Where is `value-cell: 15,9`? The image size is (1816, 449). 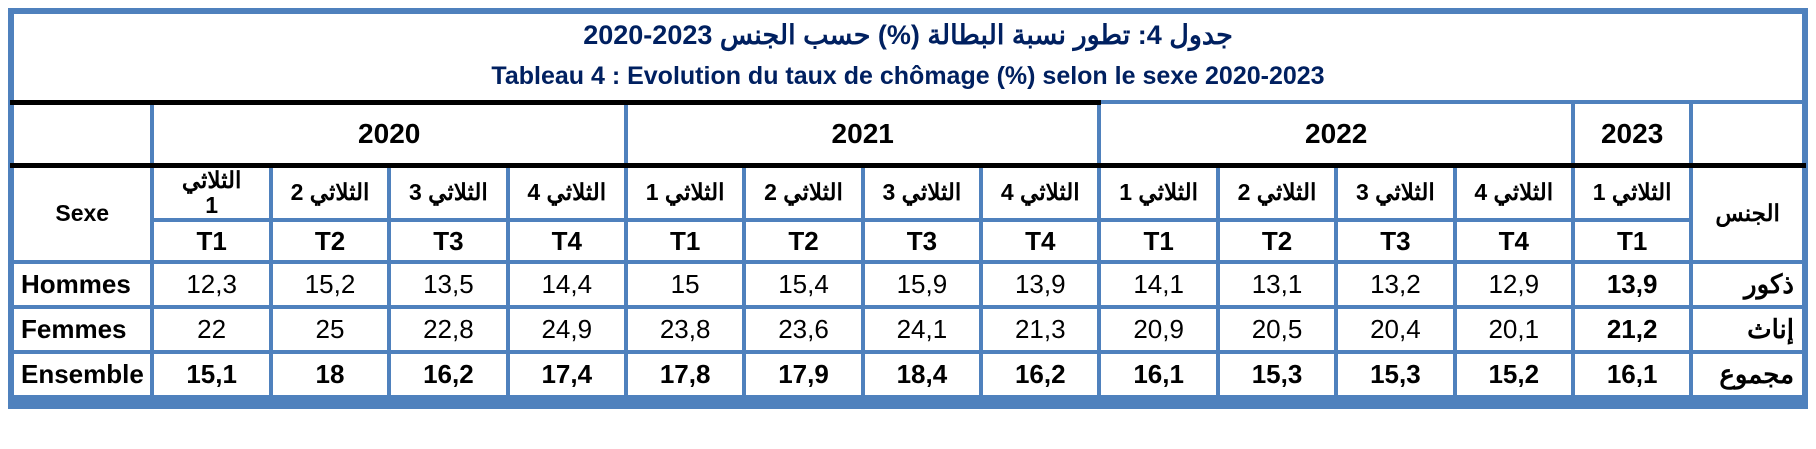
value-cell: 15,9 is located at coordinates (922, 285).